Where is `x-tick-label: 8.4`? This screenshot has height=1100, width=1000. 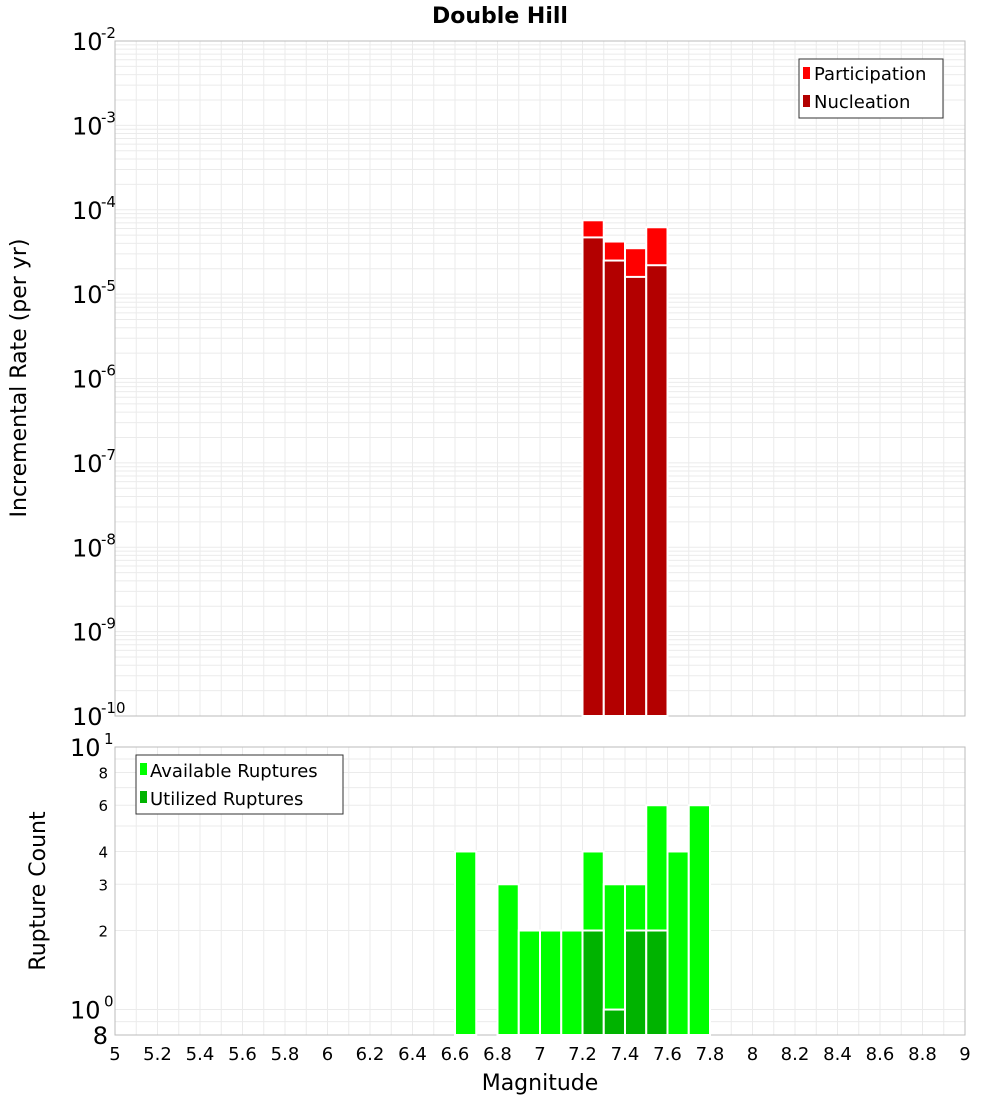
x-tick-label: 8.4 is located at coordinates (837, 1054).